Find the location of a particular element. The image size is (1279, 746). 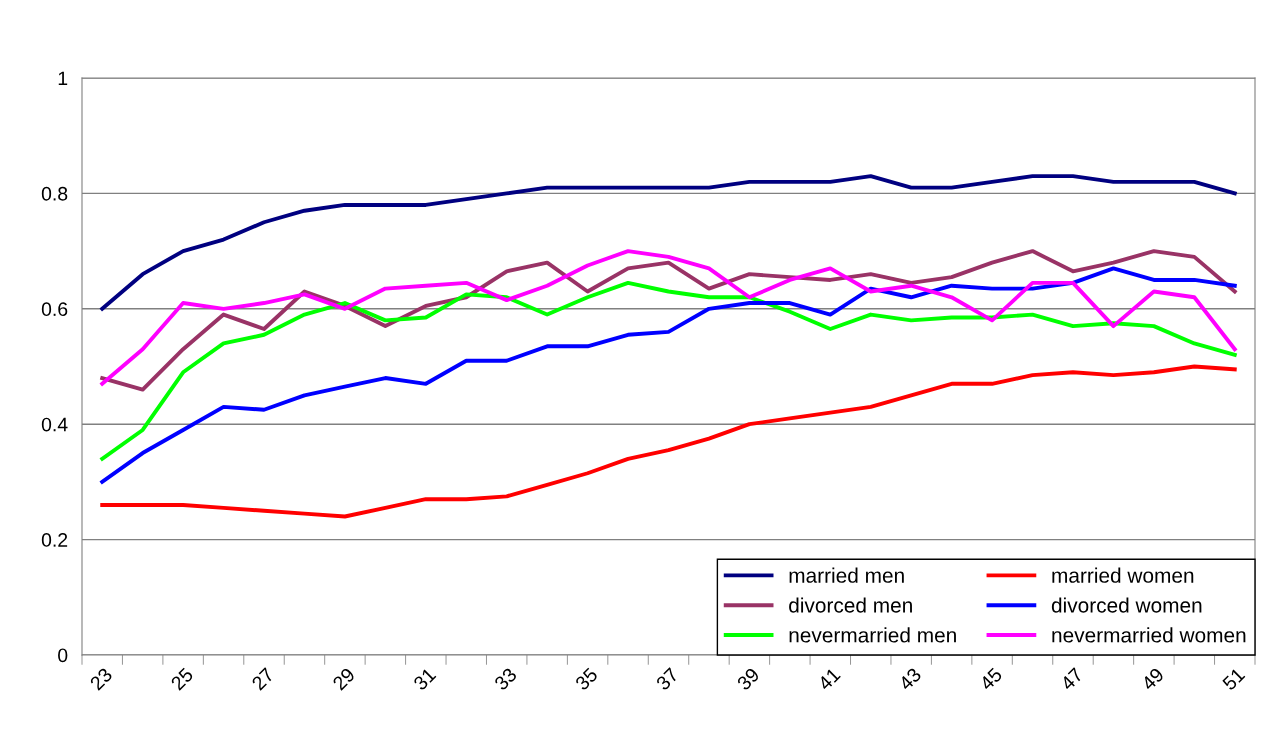

x-tick-label: 37 is located at coordinates (667, 679).